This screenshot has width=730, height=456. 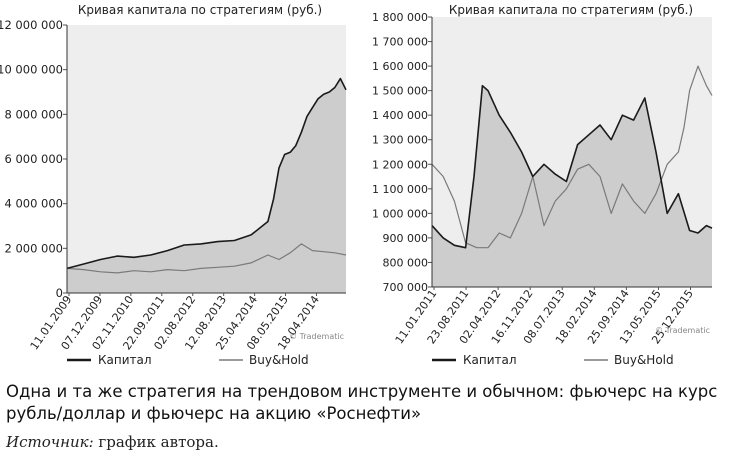 What do you see at coordinates (400, 17) in the screenshot?
I see `y-tick-label: 1 800 000` at bounding box center [400, 17].